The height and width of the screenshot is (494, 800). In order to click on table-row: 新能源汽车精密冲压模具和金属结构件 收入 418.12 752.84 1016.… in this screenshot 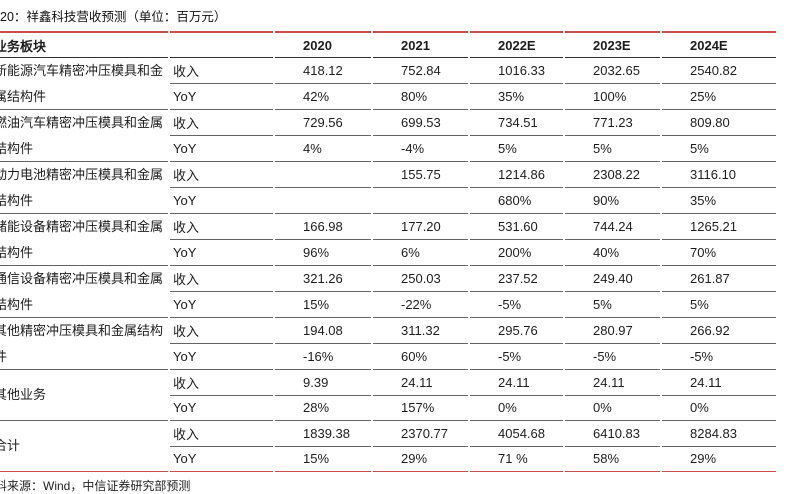, I will do `click(388, 84)`.